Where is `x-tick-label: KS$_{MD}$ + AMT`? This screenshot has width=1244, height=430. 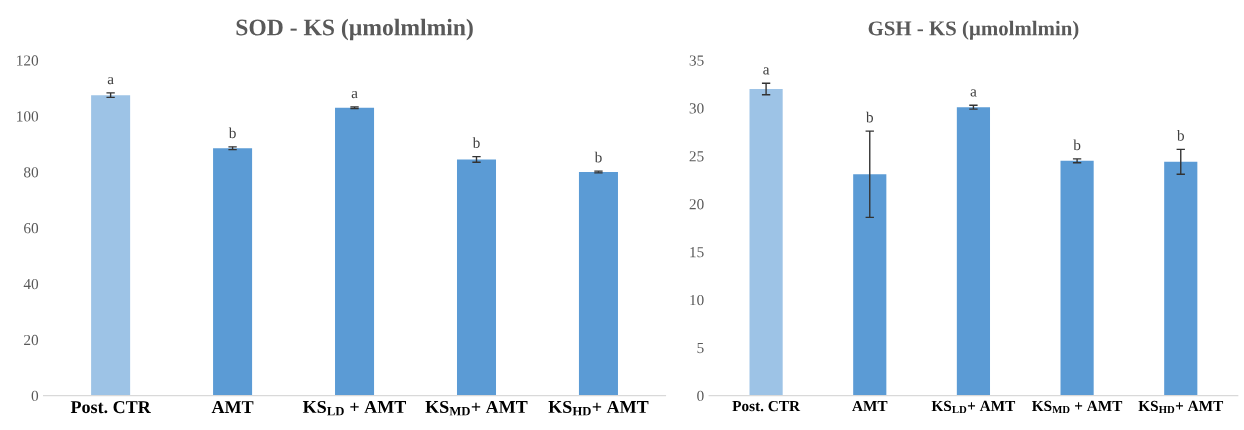 x-tick-label: KS$_{MD}$ + AMT is located at coordinates (1077, 407).